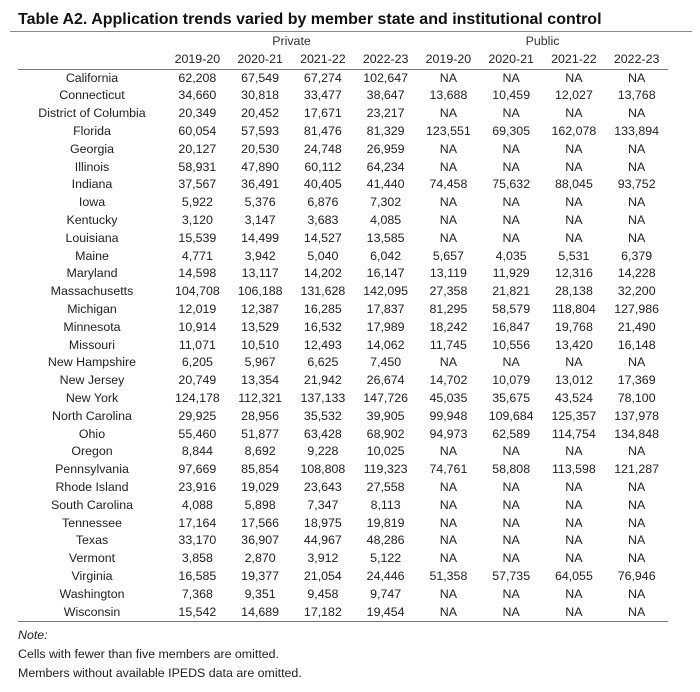  I want to click on state-name-cell: Missouri, so click(92, 344).